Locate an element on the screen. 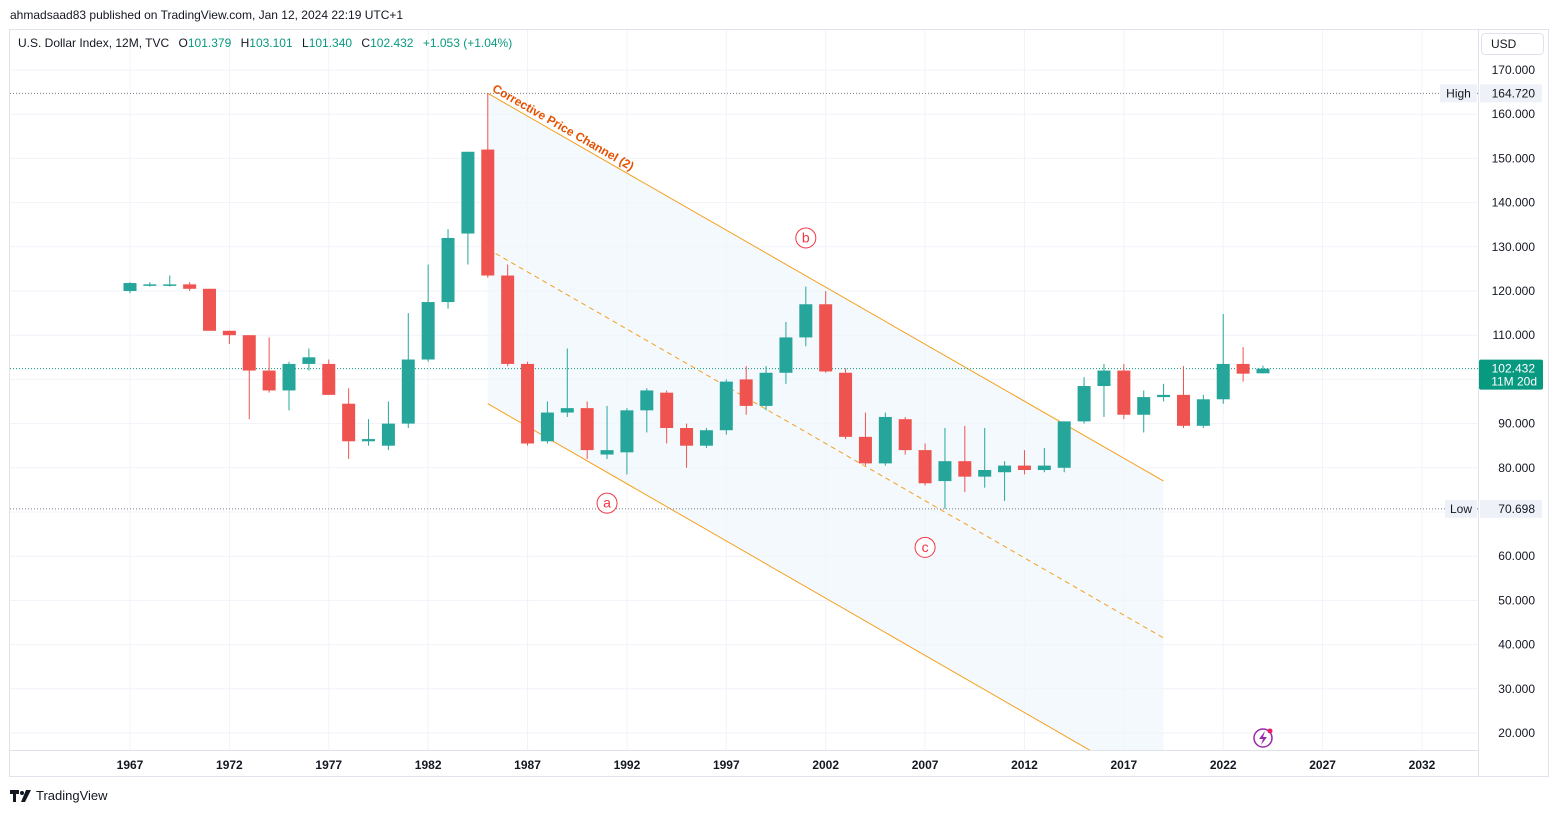  change-value: +1.053 (+1.04%) is located at coordinates (467, 43).